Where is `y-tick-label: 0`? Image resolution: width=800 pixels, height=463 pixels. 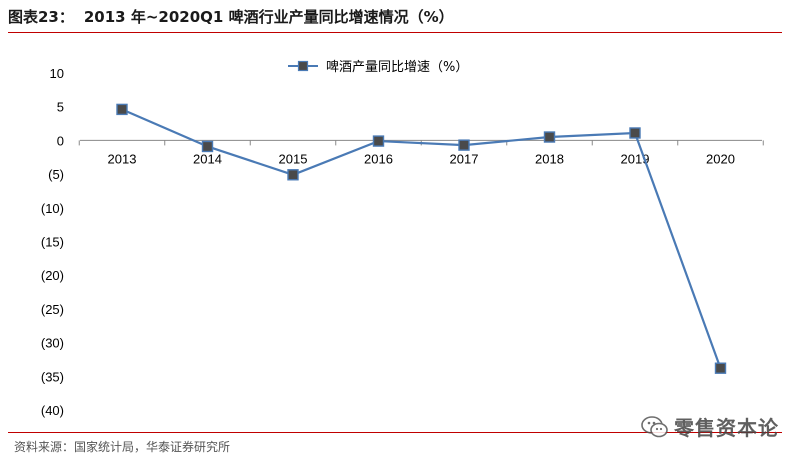 y-tick-label: 0 is located at coordinates (60, 140).